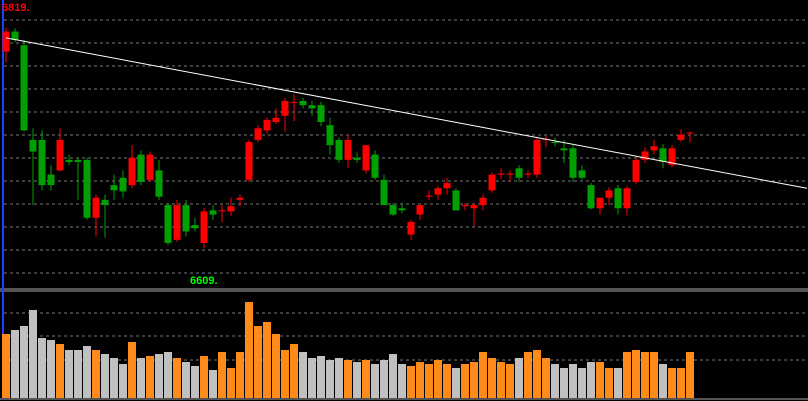 The image size is (808, 401). Describe the element at coordinates (16, 8) in the screenshot. I see `high-label: 6819.` at that location.